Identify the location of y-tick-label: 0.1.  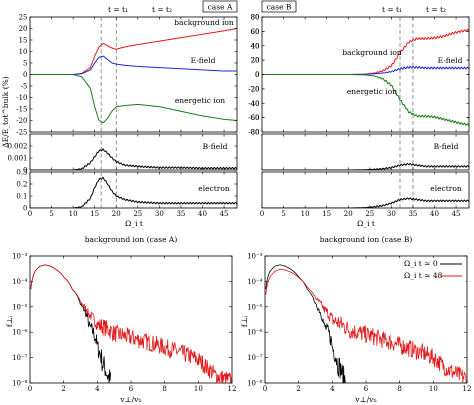
(21, 197).